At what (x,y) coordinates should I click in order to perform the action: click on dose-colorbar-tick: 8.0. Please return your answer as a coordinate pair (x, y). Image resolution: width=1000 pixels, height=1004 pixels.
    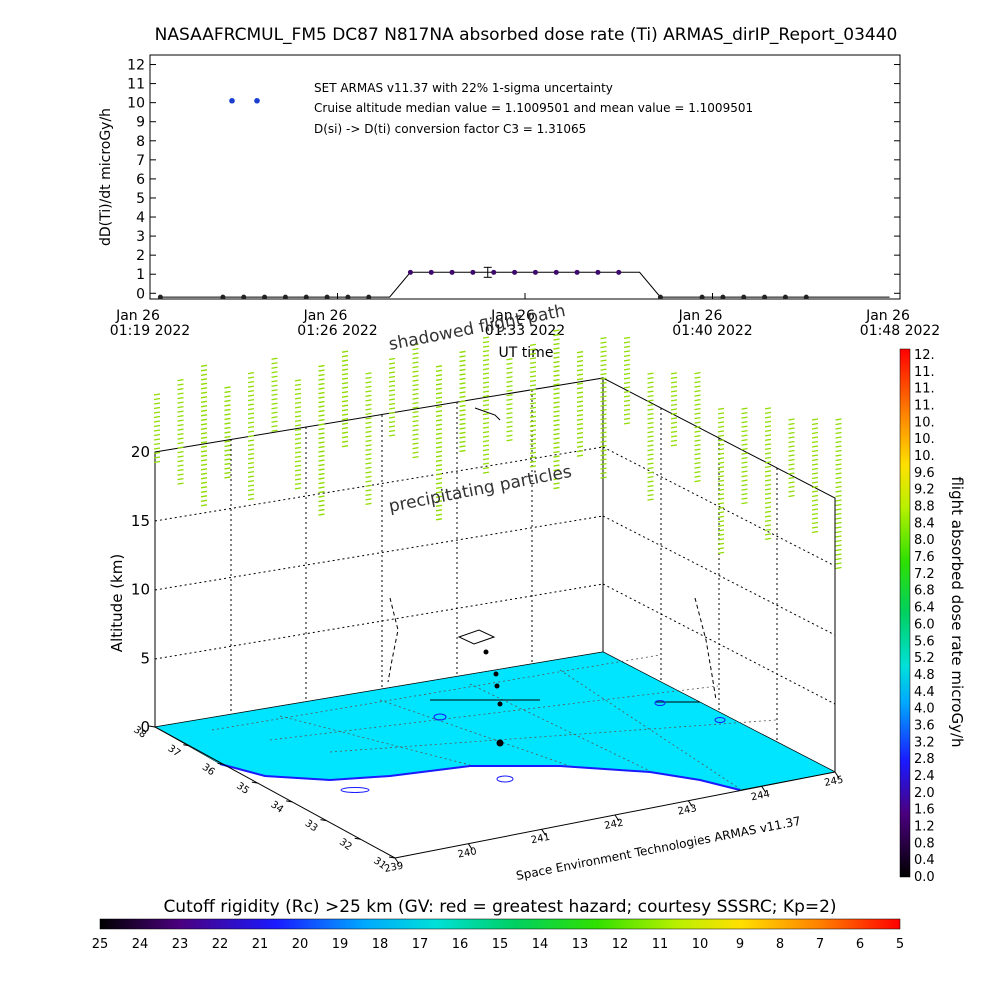
    Looking at the image, I should click on (924, 540).